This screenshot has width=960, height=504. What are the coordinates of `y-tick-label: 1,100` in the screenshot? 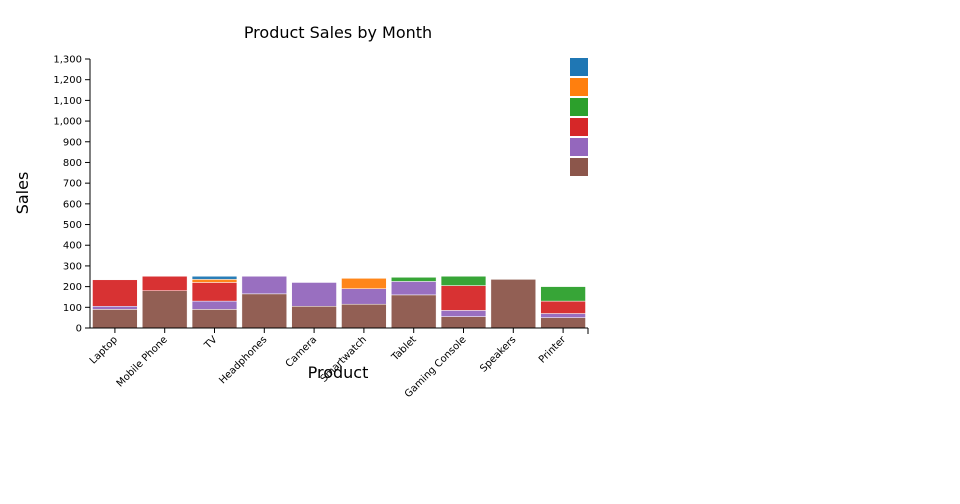 It's located at (67, 101).